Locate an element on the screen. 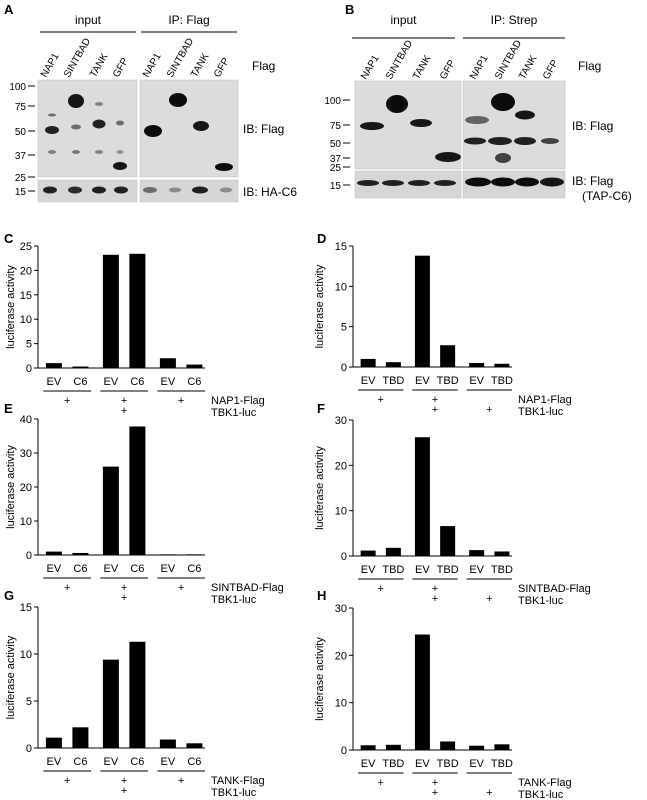 This screenshot has height=800, width=647. marker-label: 75 is located at coordinates (336, 126).